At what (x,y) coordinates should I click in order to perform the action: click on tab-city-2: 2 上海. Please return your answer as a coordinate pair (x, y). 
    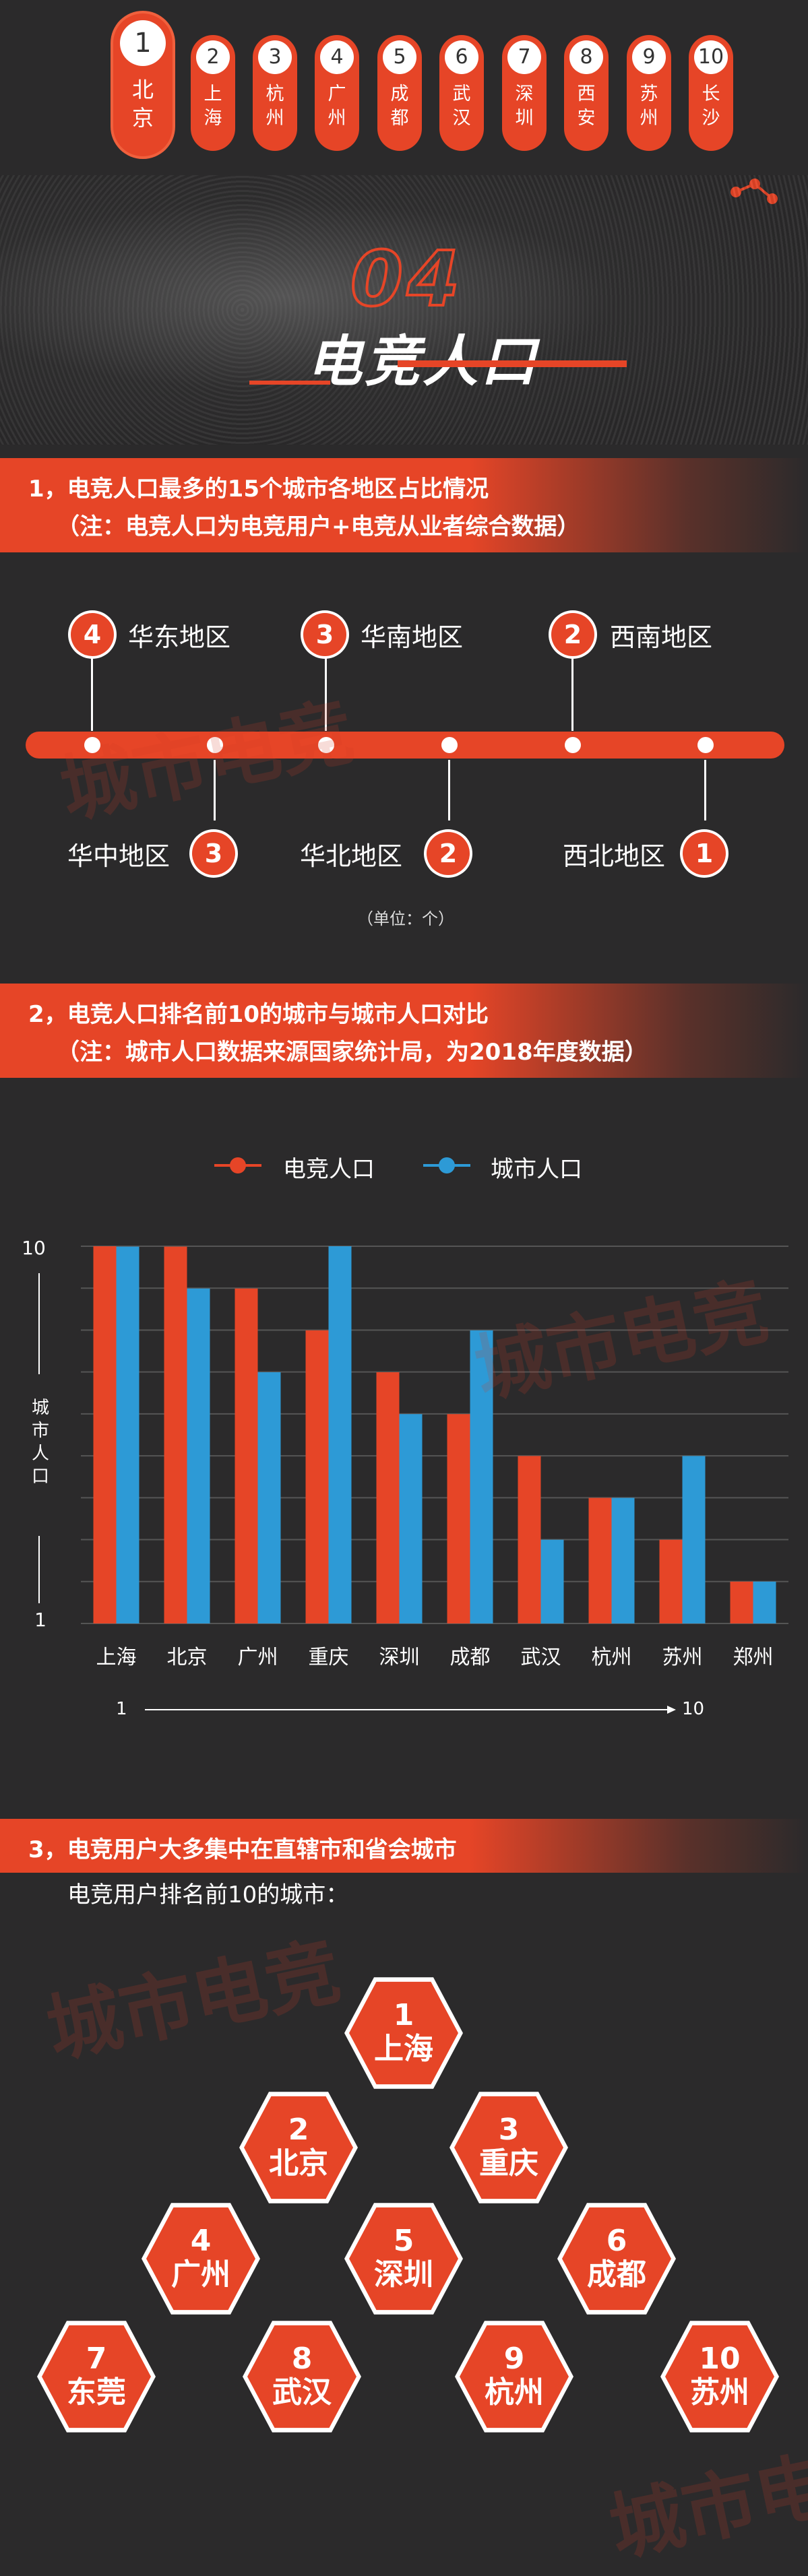
    Looking at the image, I should click on (213, 93).